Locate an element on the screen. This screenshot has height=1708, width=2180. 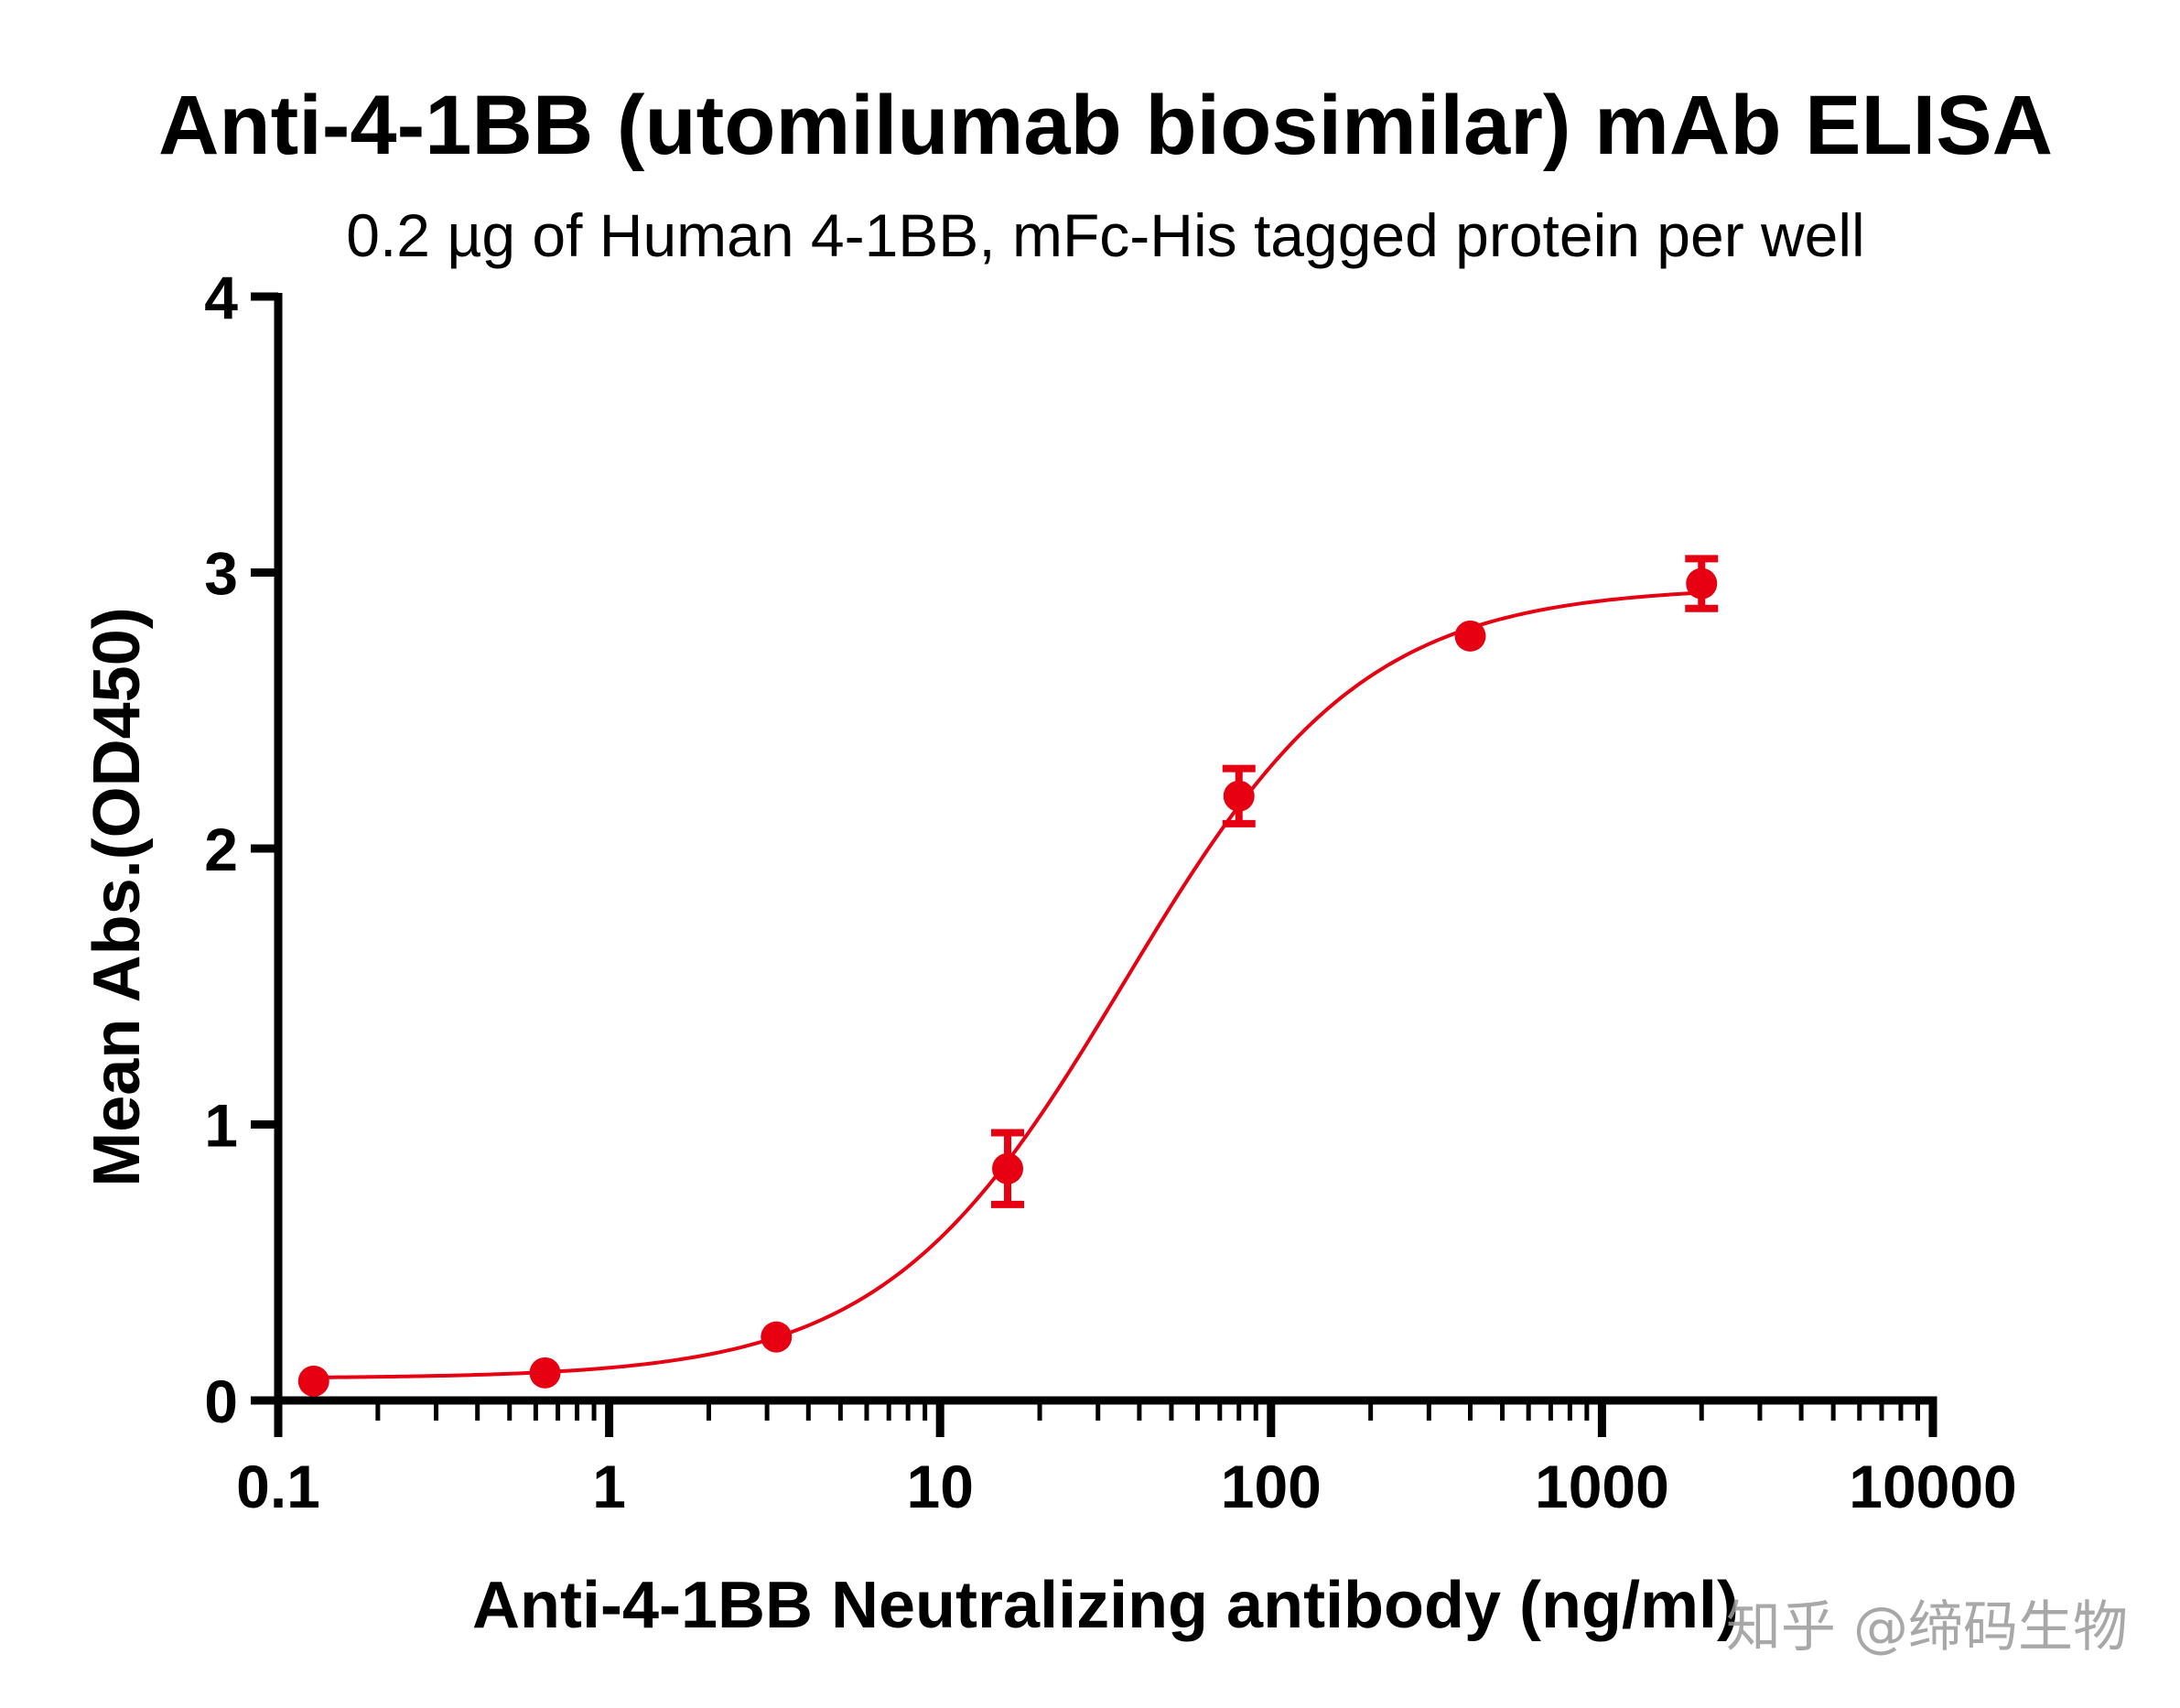
x-tick-label: 1000 is located at coordinates (1602, 1486).